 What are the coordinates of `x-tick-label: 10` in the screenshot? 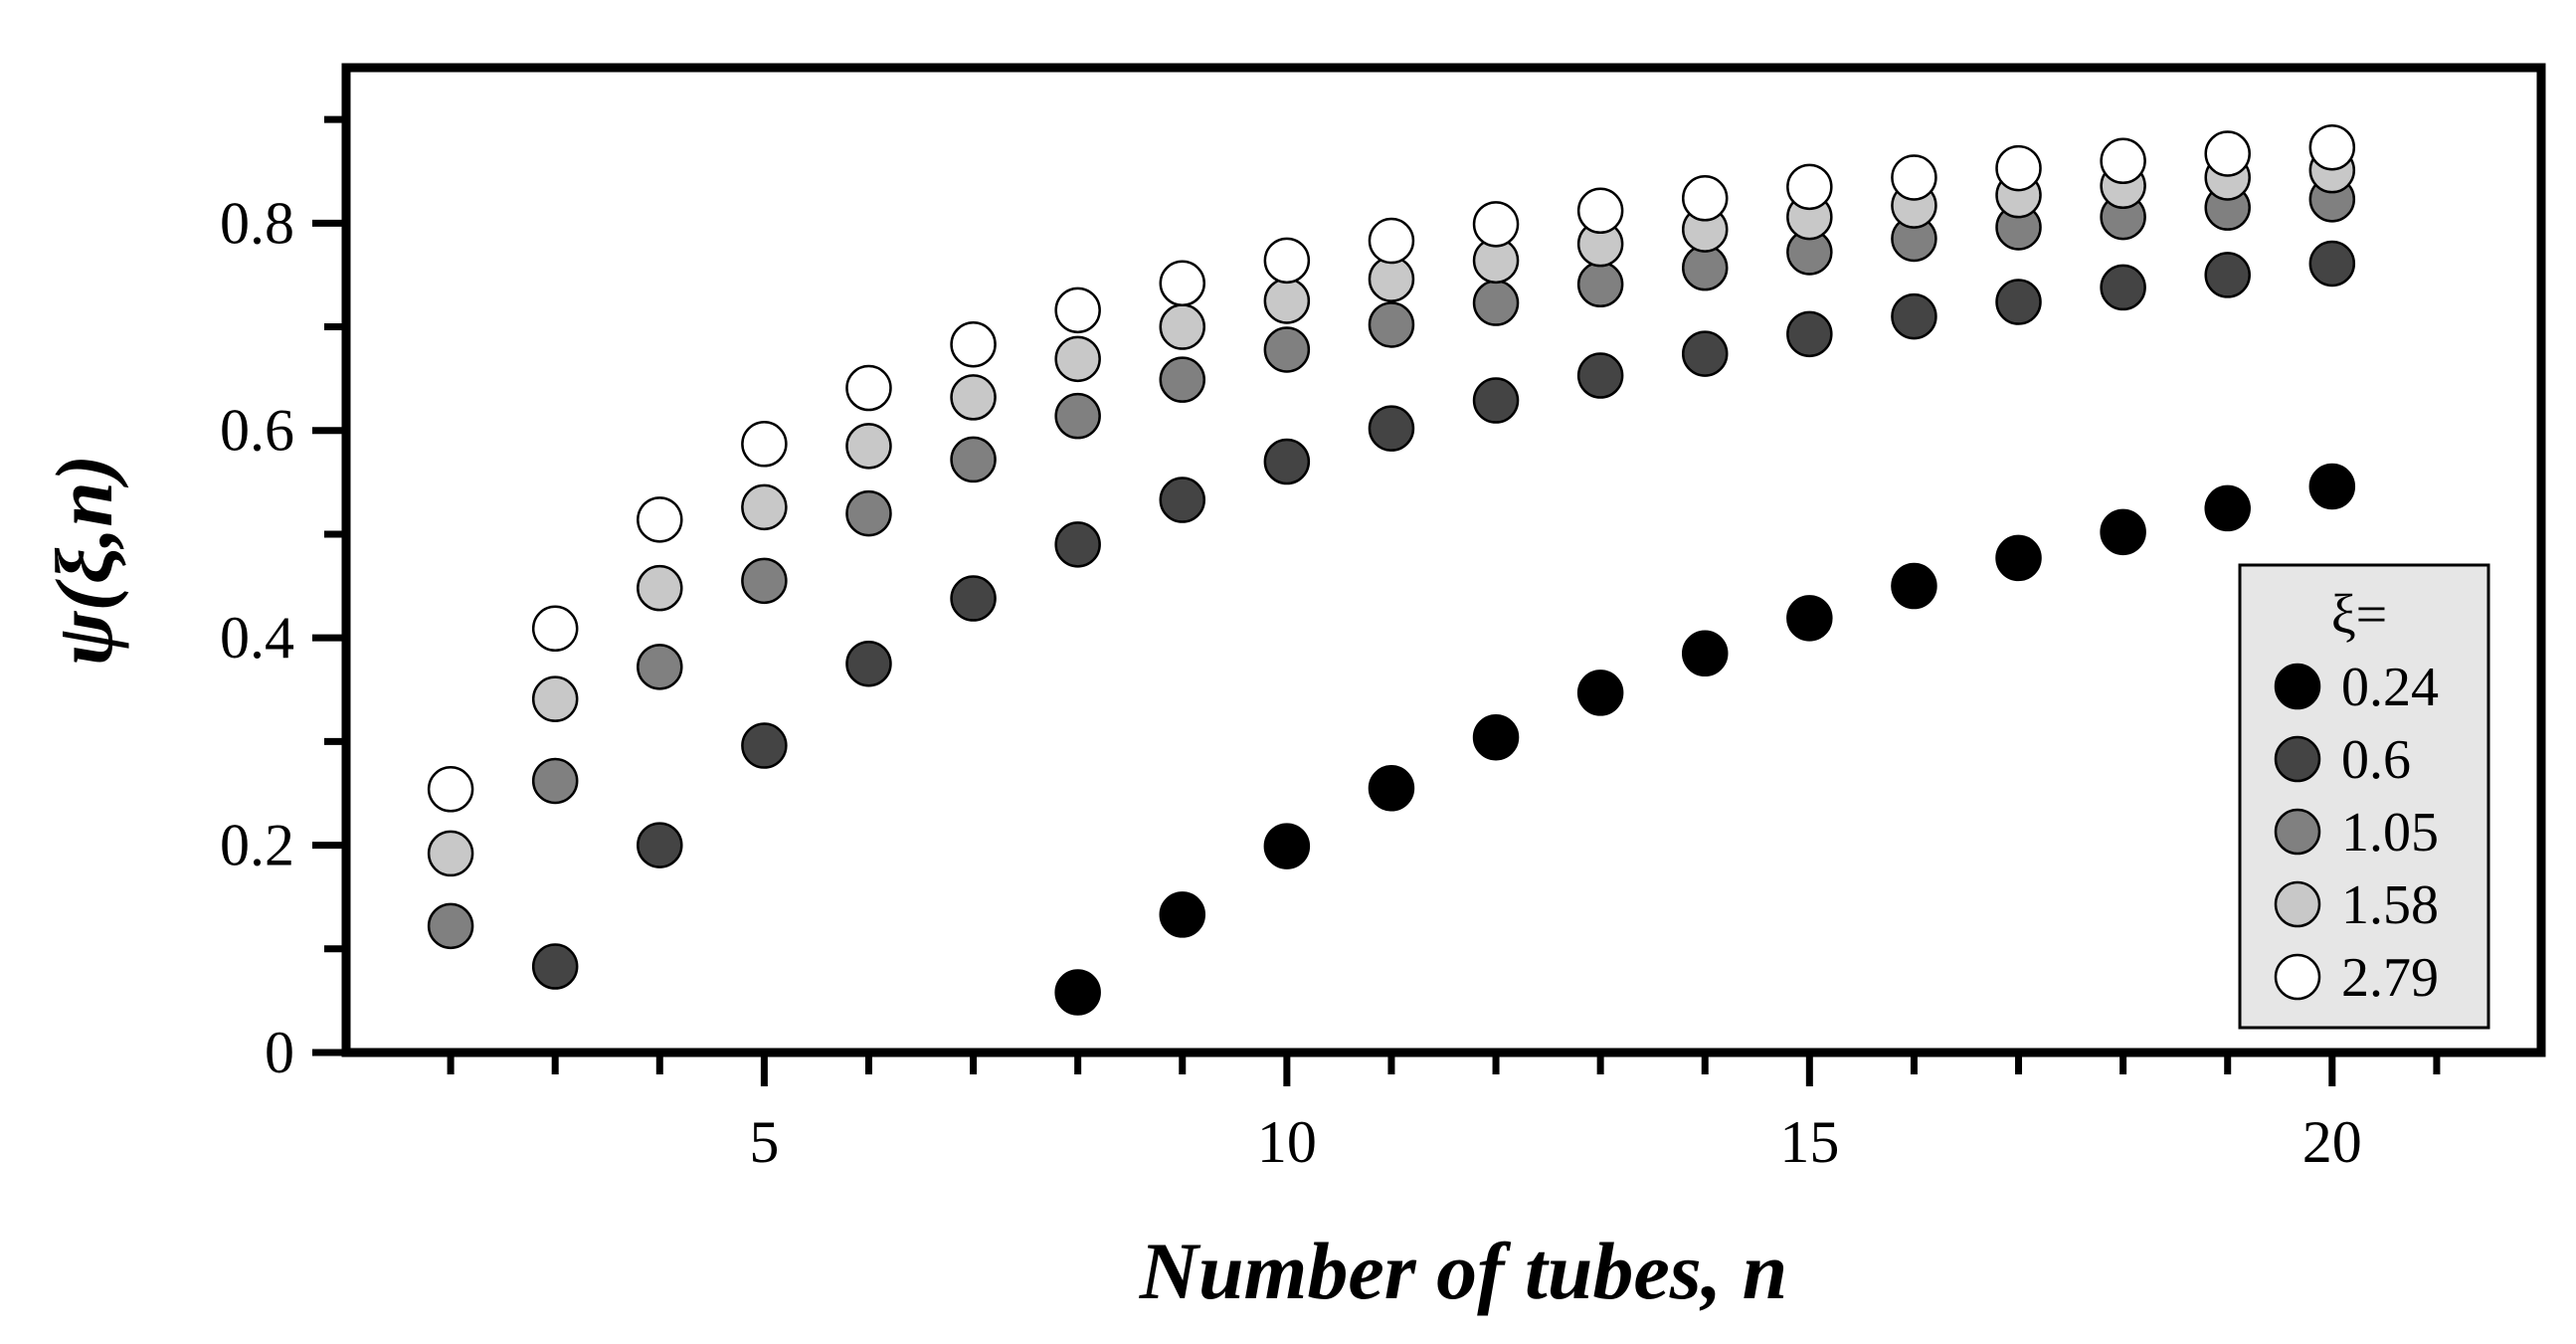 It's located at (1287, 1142).